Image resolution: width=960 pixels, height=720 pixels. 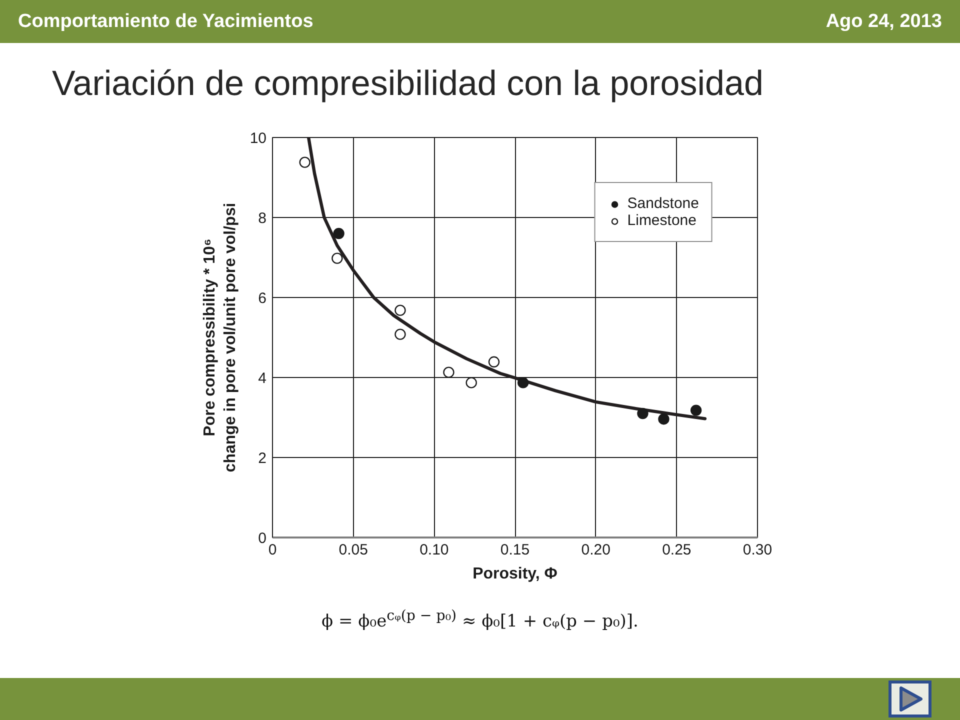 What do you see at coordinates (258, 138) in the screenshot?
I see `y-tick-label: 10` at bounding box center [258, 138].